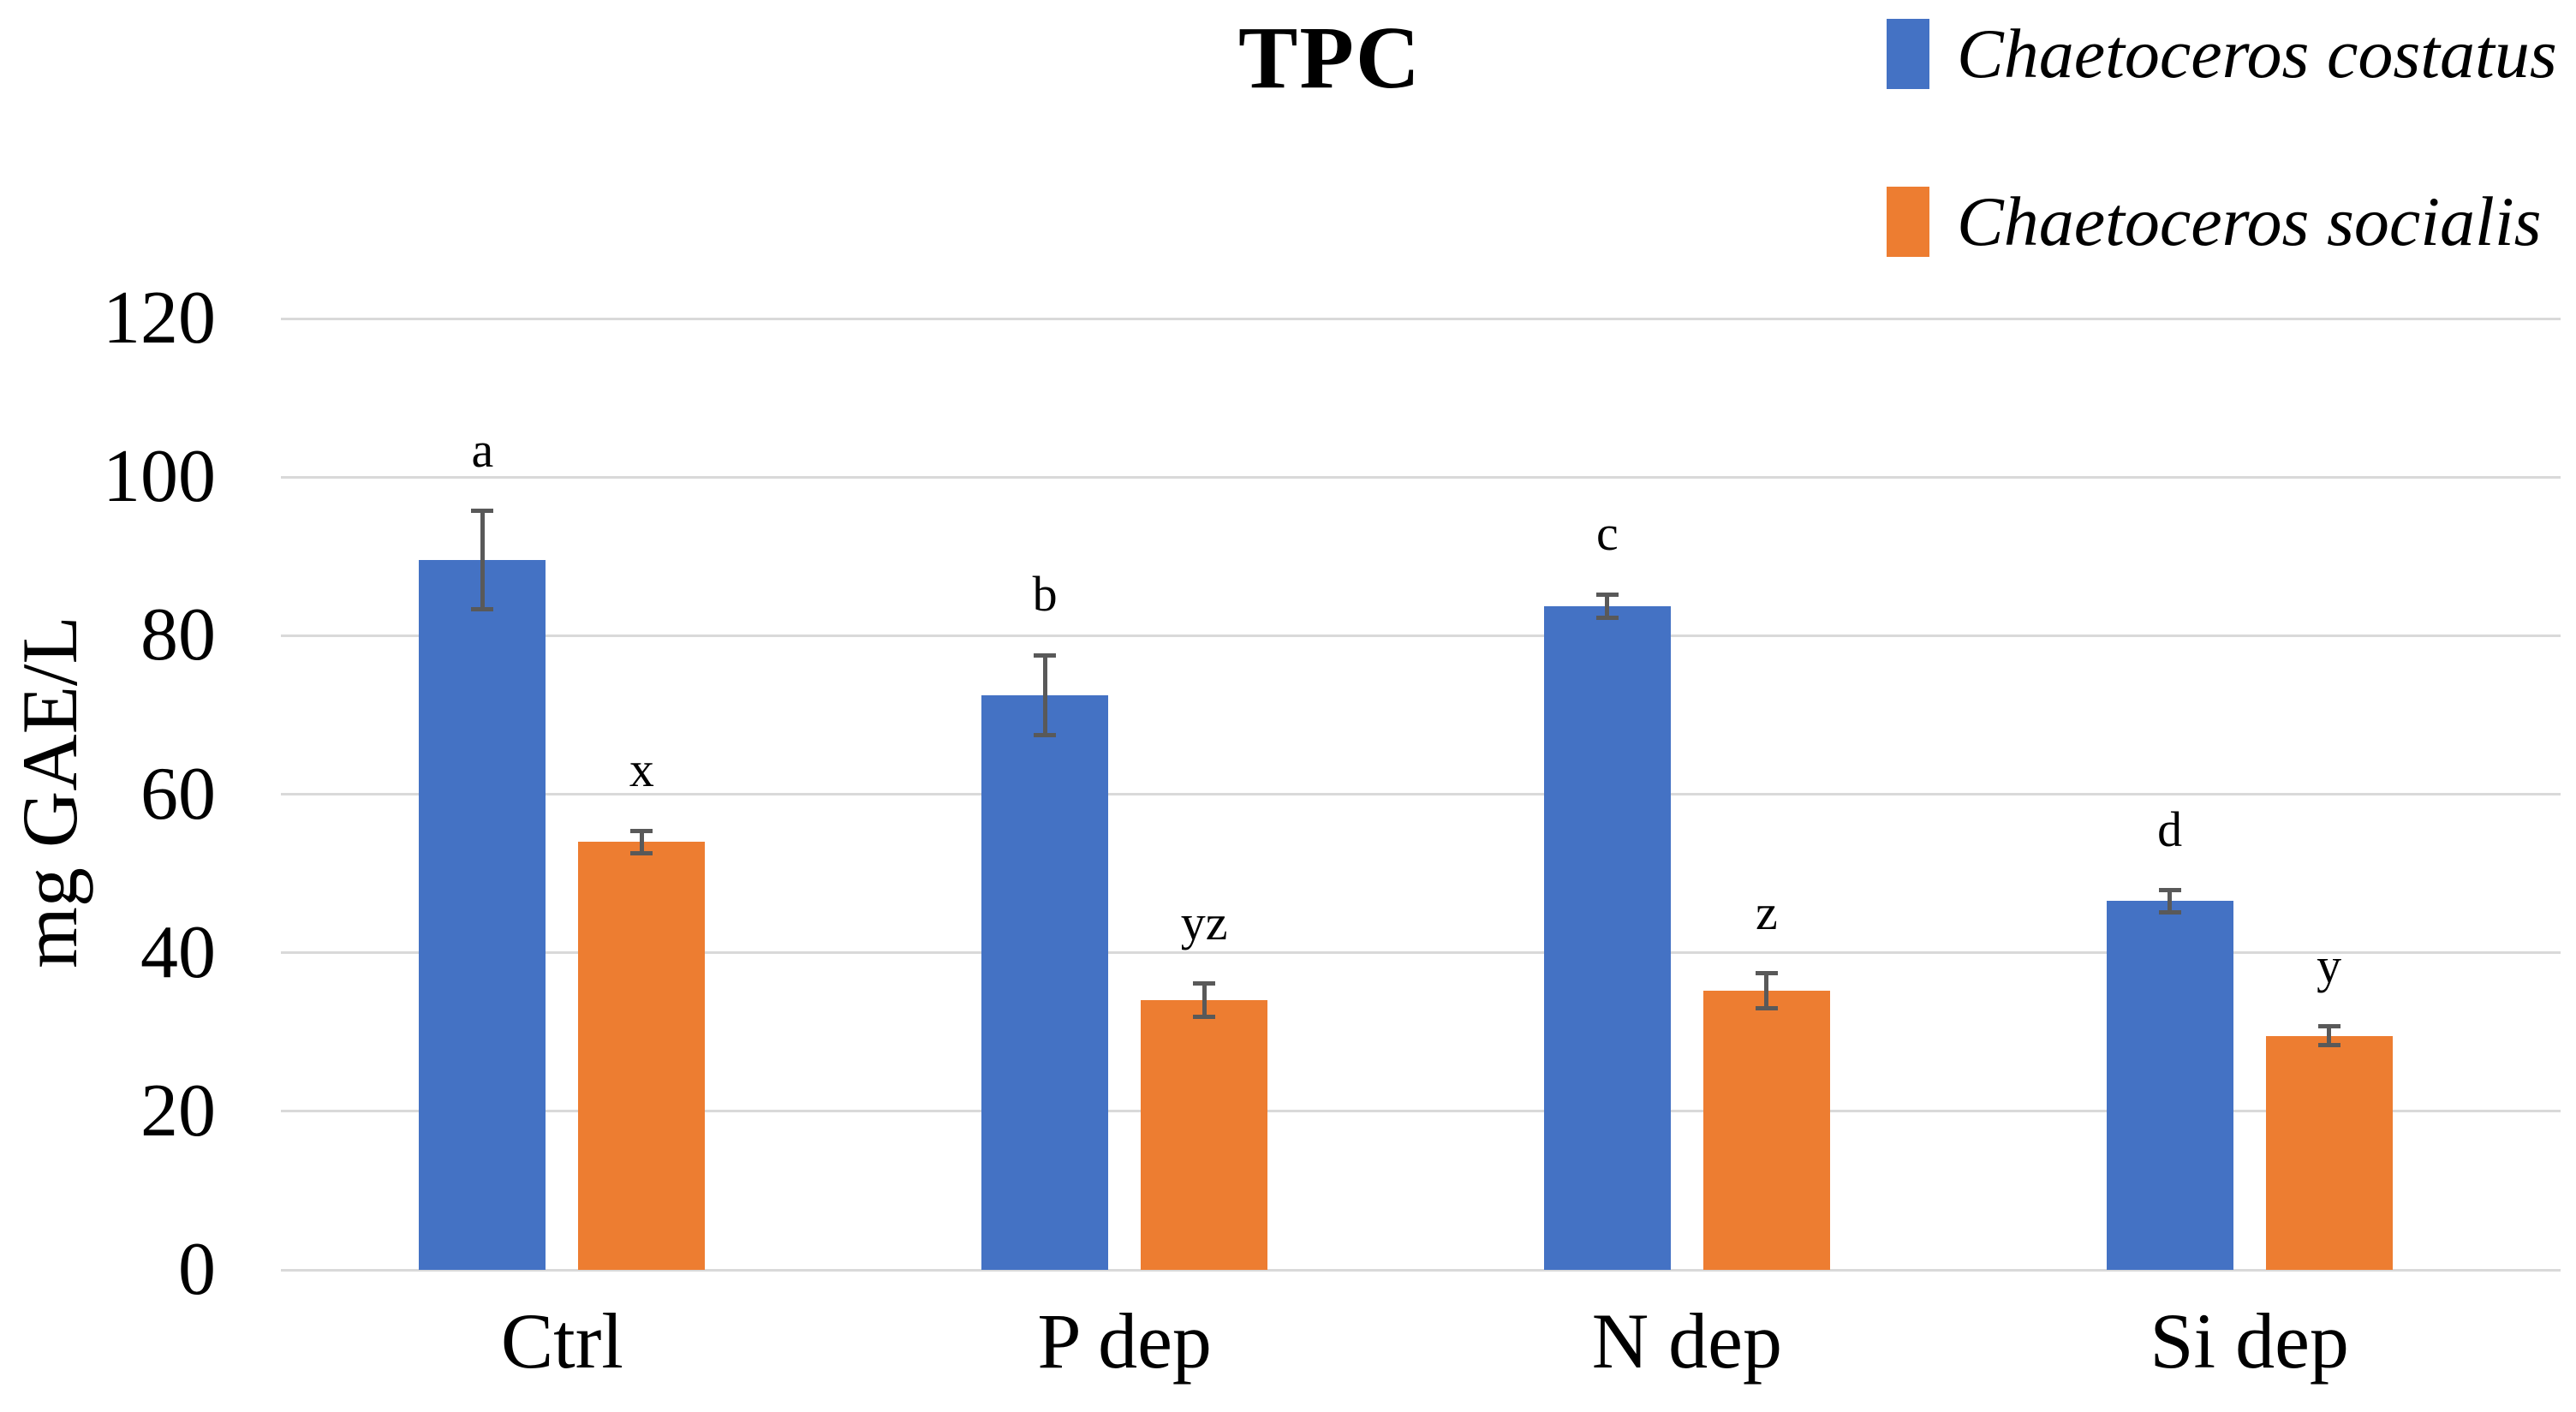  What do you see at coordinates (1045, 594) in the screenshot?
I see `significance-letter-costatus-p-dep: b` at bounding box center [1045, 594].